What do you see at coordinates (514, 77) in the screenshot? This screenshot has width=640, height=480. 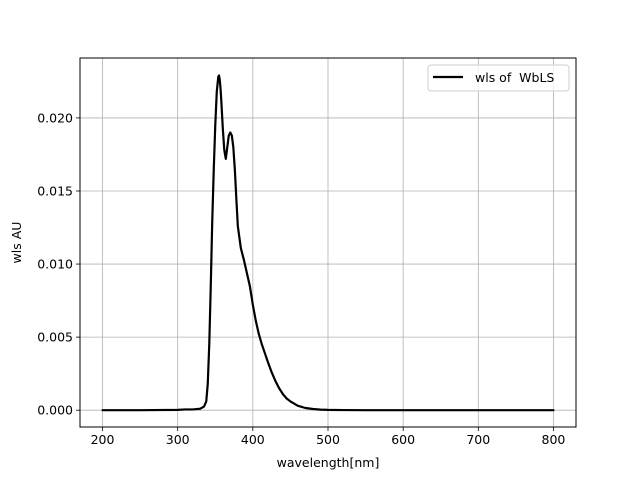 I see `legend-label: wls of WbLS` at bounding box center [514, 77].